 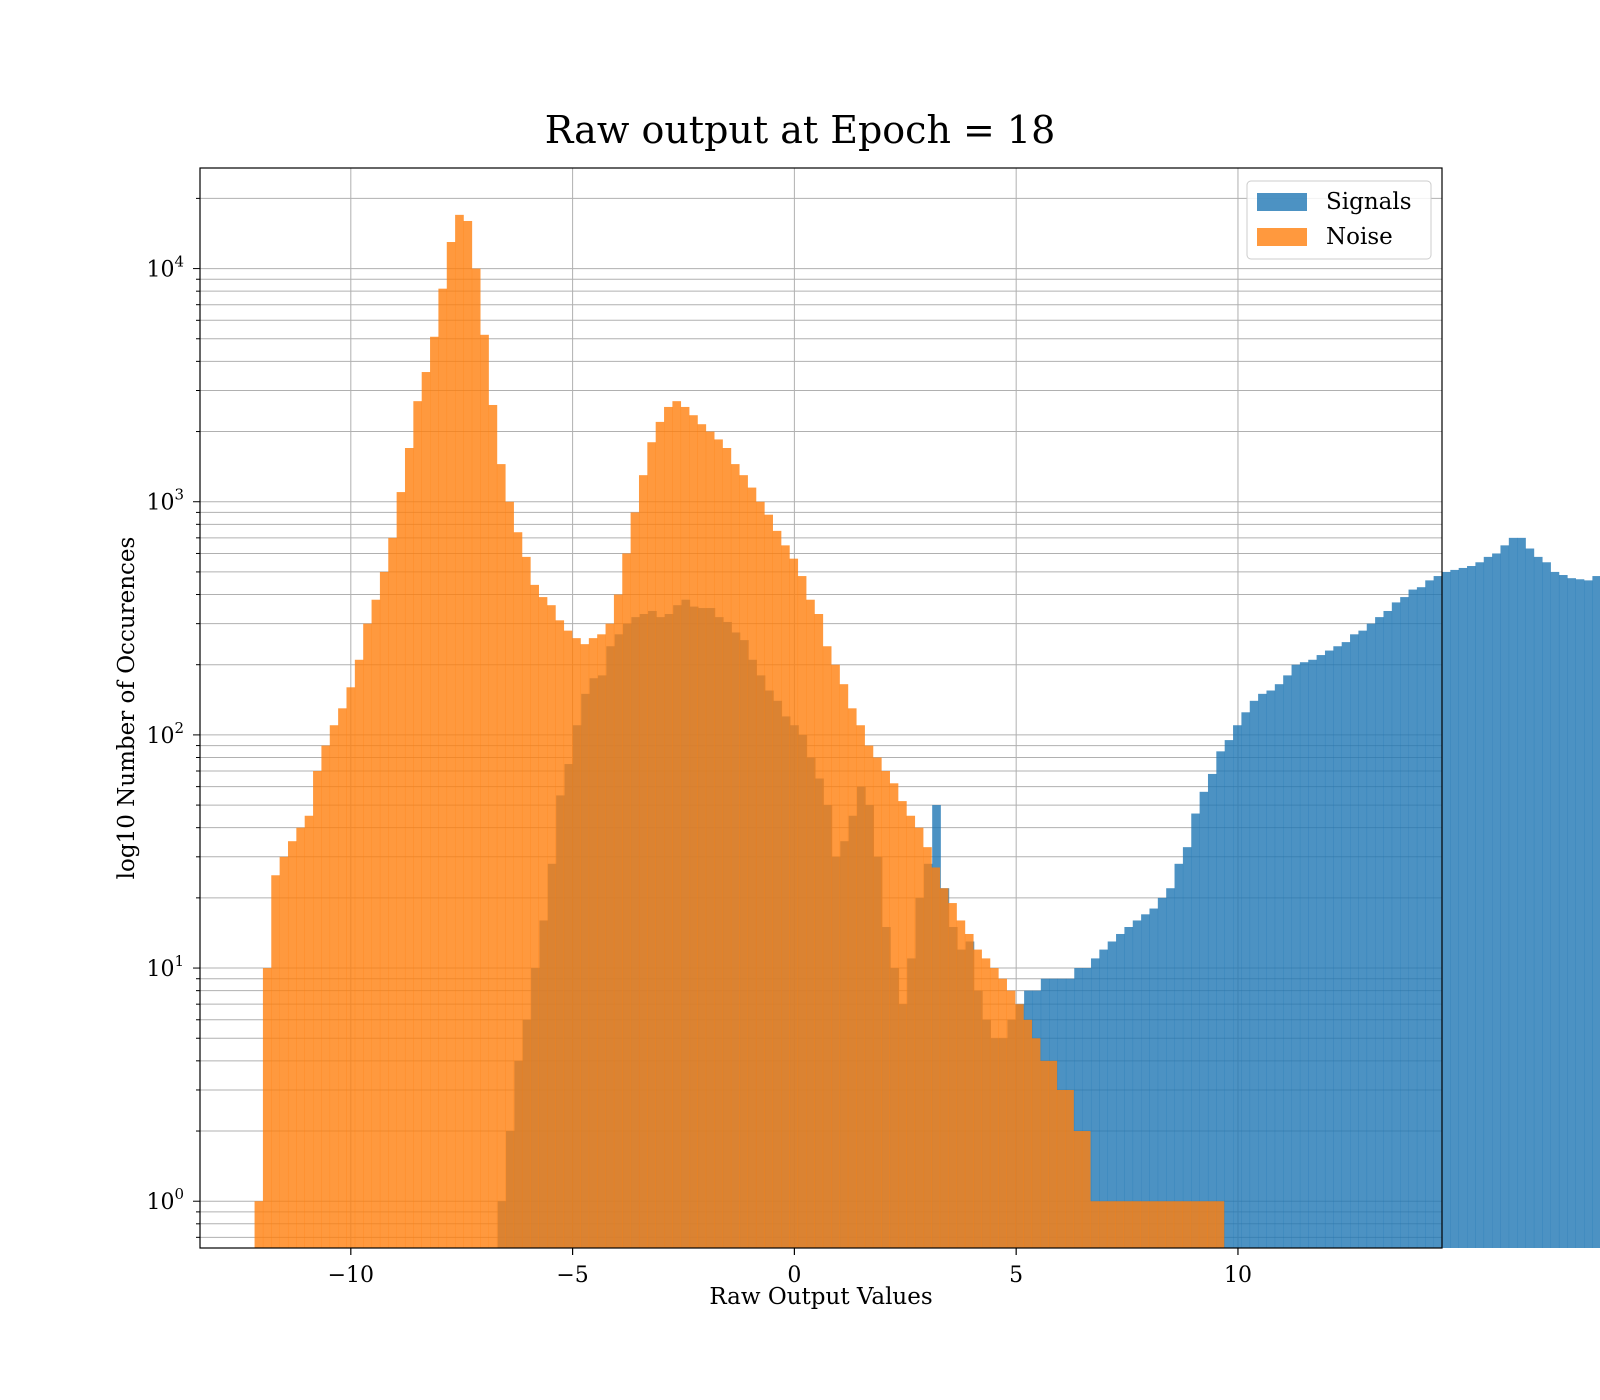 I want to click on x-tick-label: −5, so click(x=572, y=1275).